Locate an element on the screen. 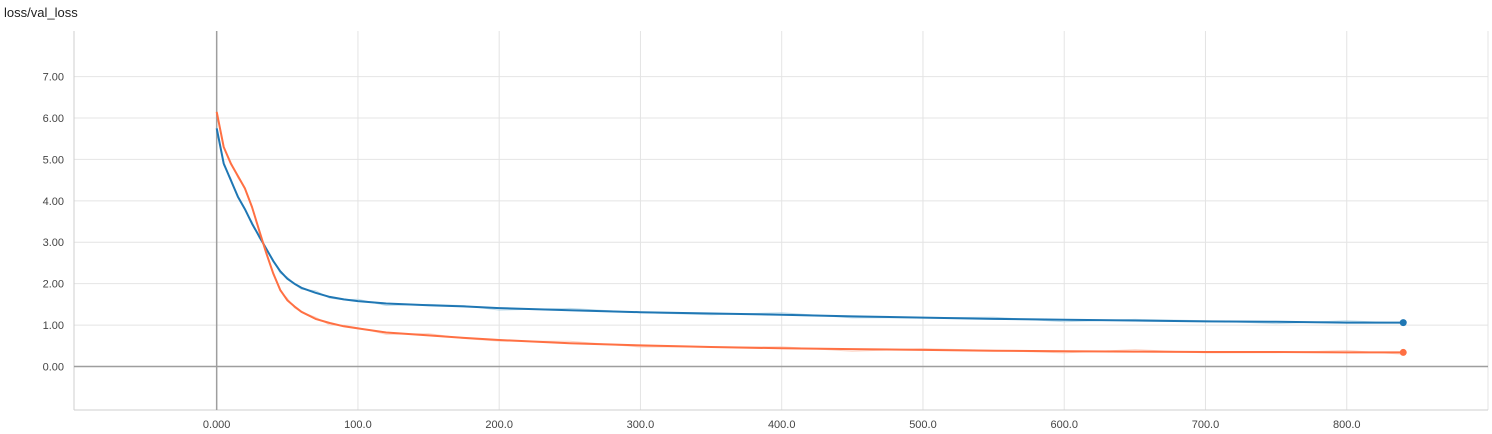 The image size is (1492, 434). y-tick-label: 1.00 is located at coordinates (53, 326).